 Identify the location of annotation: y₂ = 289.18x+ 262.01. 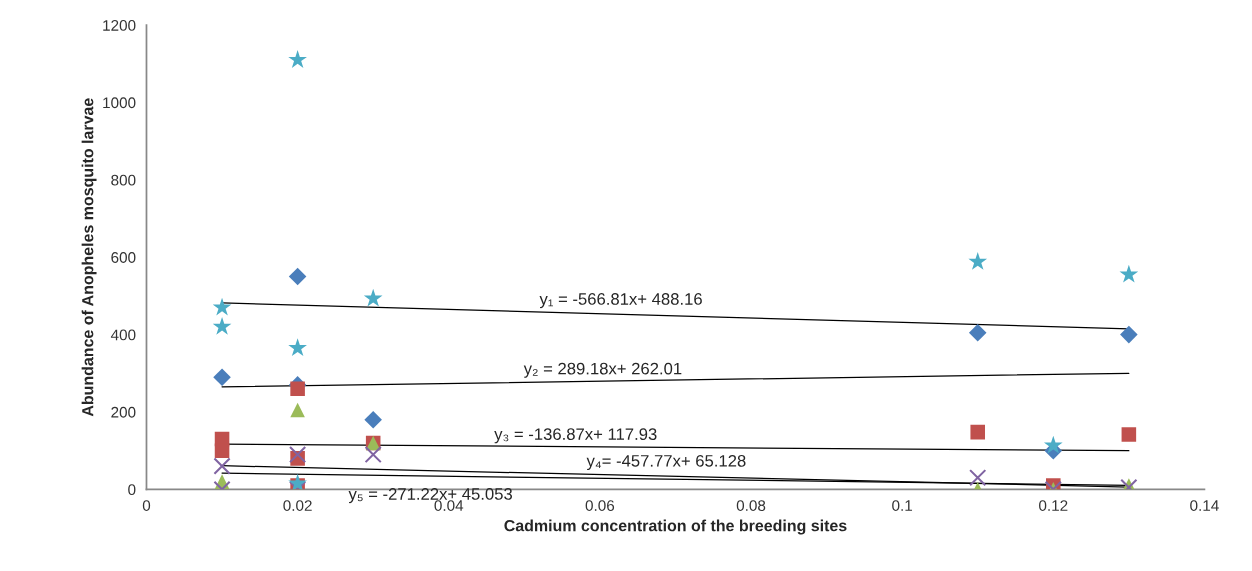
(602, 370).